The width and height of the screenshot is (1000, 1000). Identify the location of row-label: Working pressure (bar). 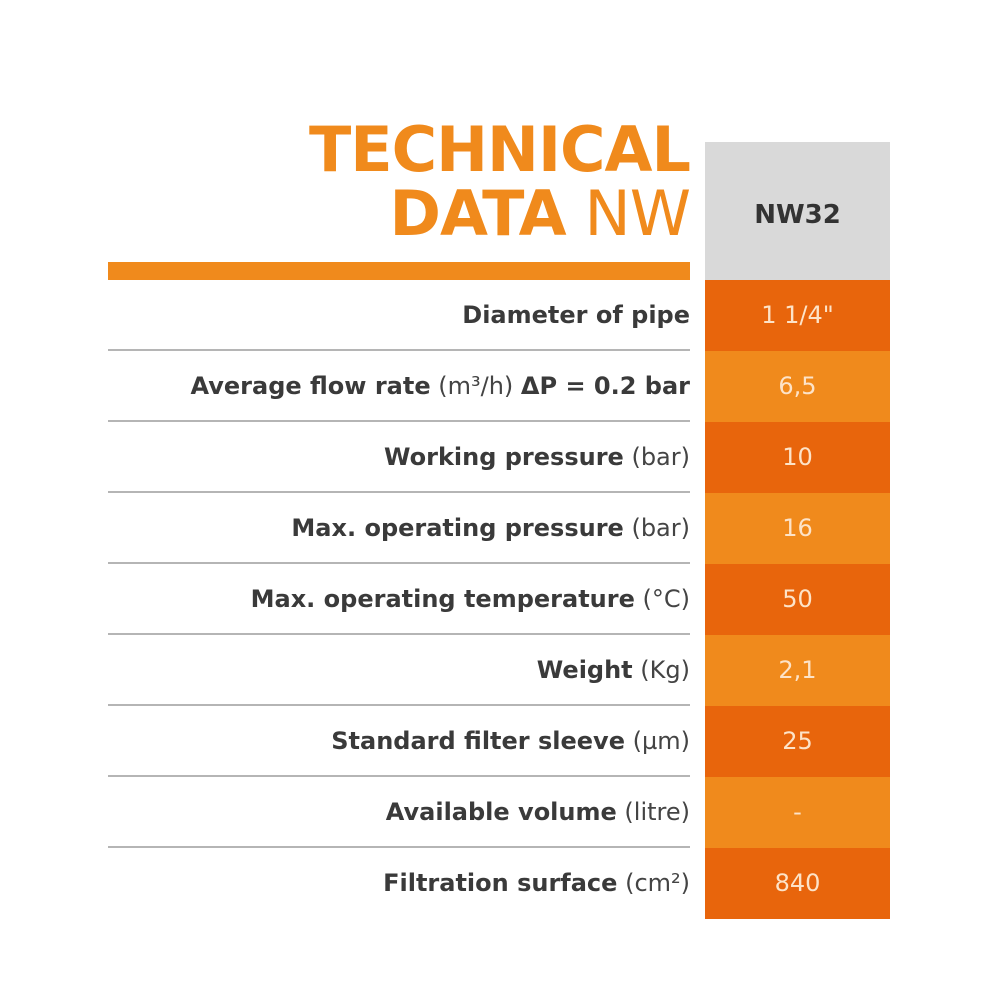
(390, 457).